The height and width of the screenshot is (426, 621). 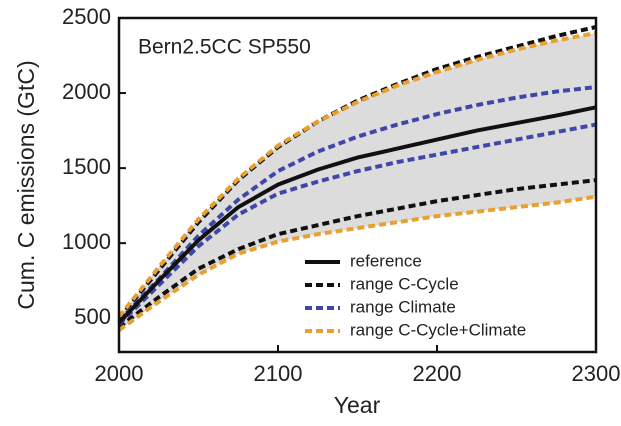 I want to click on legend-label: range Climate, so click(x=403, y=306).